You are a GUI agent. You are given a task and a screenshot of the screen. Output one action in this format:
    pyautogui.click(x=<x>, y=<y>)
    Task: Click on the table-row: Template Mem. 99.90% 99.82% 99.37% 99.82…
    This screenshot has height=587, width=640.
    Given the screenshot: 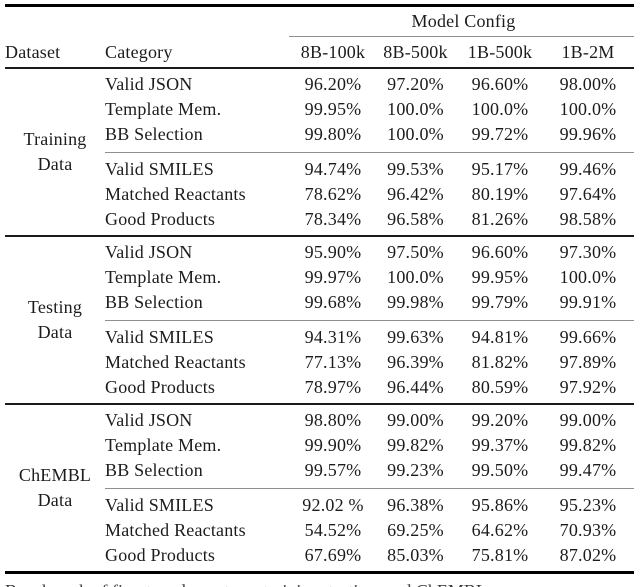 What is the action you would take?
    pyautogui.click(x=319, y=445)
    